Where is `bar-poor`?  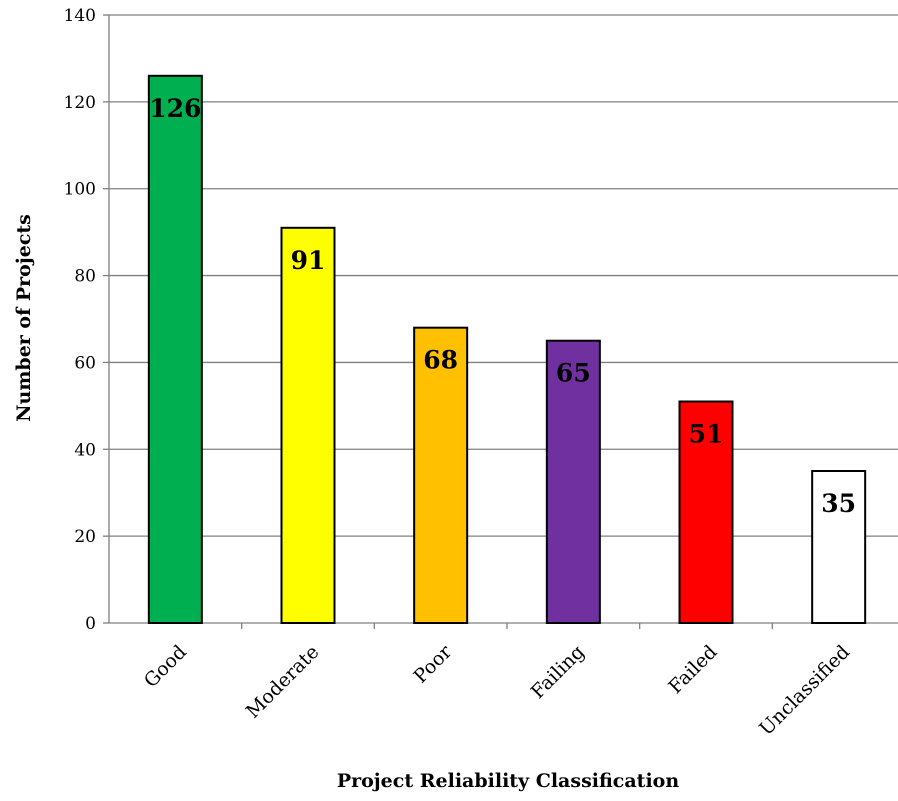
bar-poor is located at coordinates (441, 475).